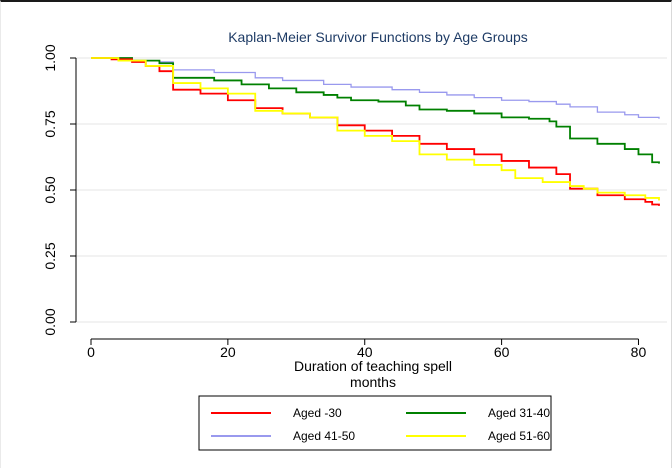 Image resolution: width=672 pixels, height=470 pixels. Describe the element at coordinates (228, 352) in the screenshot. I see `x-tick-label-1: 20` at that location.